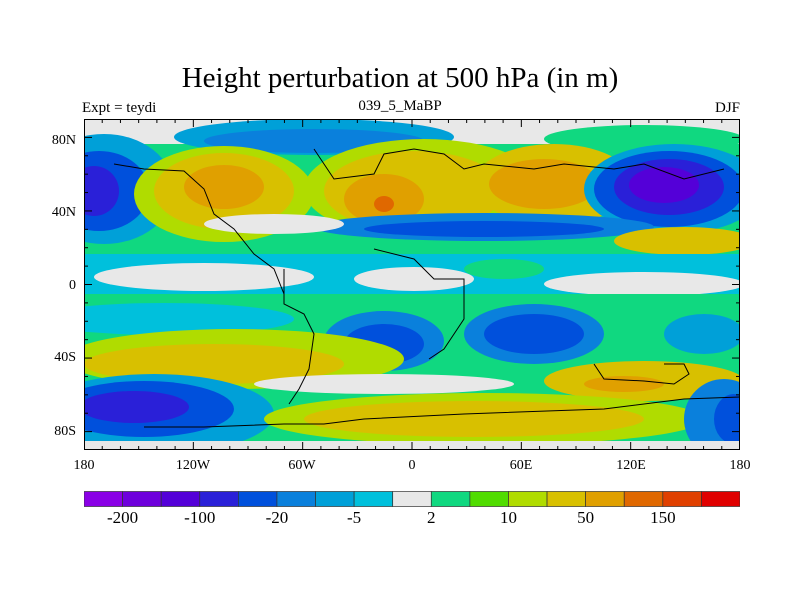 This screenshot has width=800, height=600. Describe the element at coordinates (193, 465) in the screenshot. I see `x-tick-label: 120W` at that location.